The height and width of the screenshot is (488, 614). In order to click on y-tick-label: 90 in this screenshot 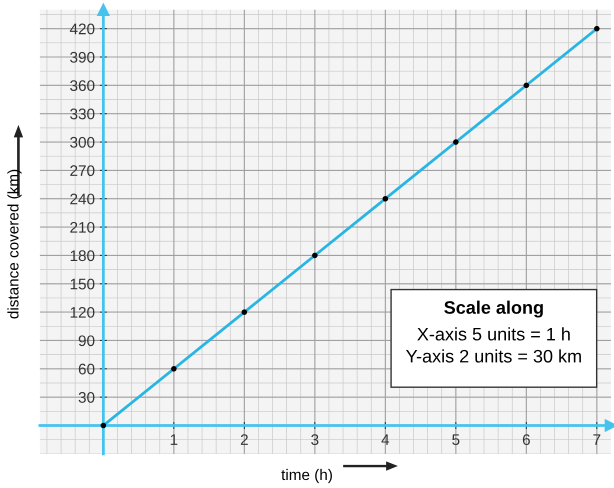, I will do `click(86, 340)`.